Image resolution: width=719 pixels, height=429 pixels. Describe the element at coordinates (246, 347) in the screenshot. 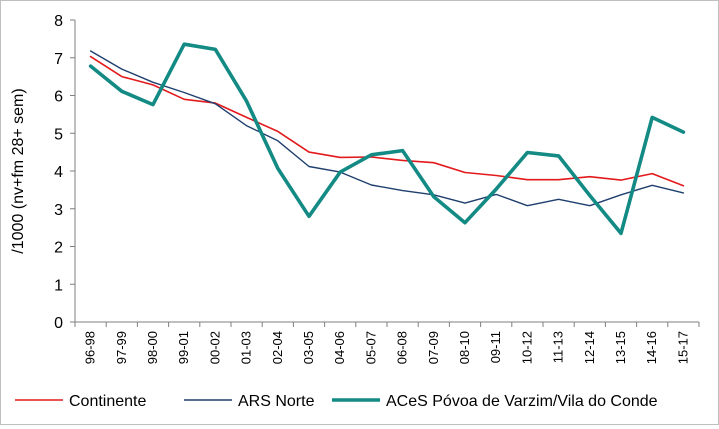

I see `x-tick-label: 01-03` at that location.